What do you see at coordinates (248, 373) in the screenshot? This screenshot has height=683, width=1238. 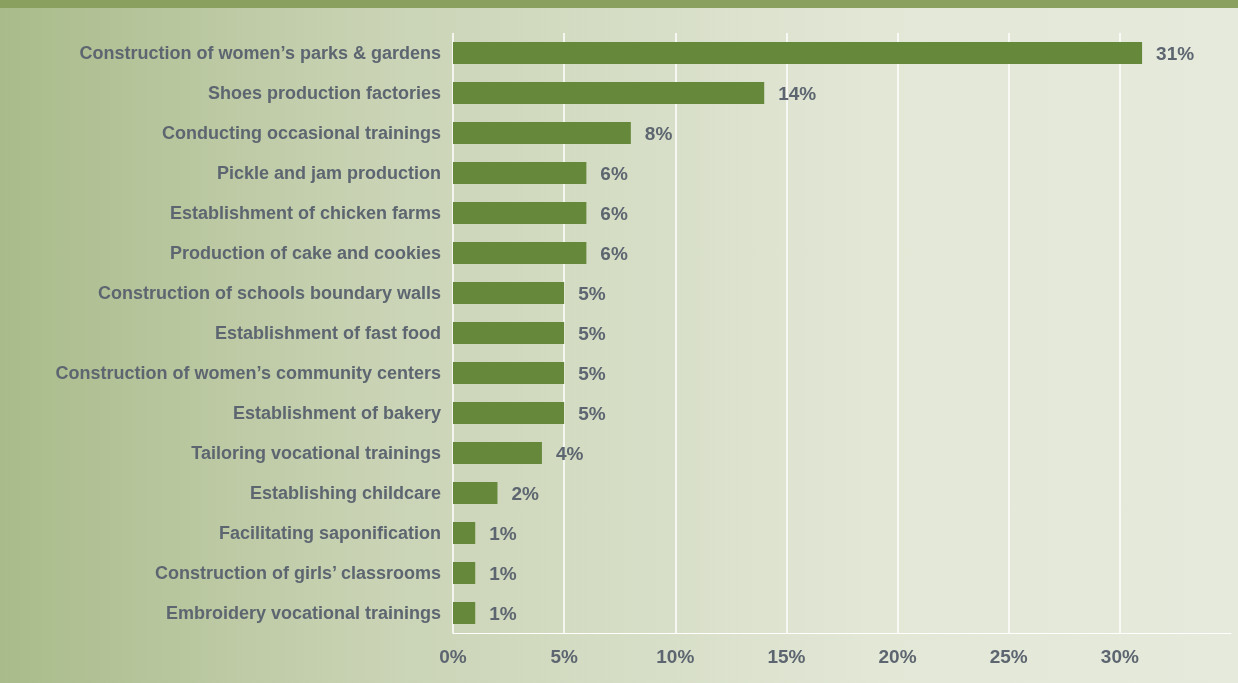 I see `y-tick-label: Construction of women’s community centers` at bounding box center [248, 373].